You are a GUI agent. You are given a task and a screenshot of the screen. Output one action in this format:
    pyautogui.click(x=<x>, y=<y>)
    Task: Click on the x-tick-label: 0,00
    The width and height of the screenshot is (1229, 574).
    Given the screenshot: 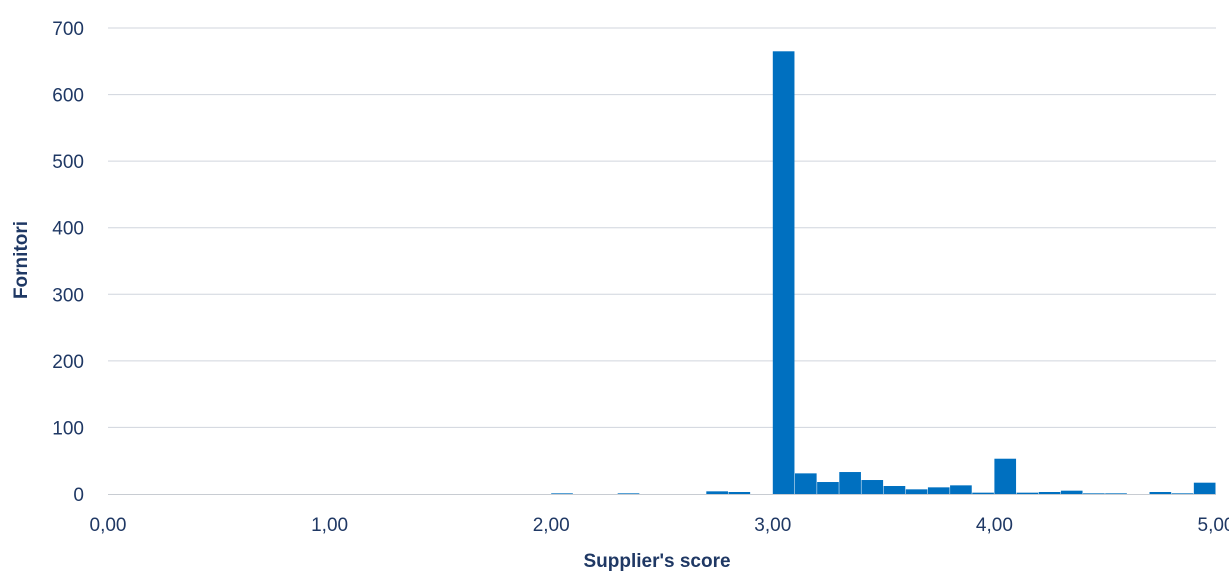 What is the action you would take?
    pyautogui.click(x=108, y=525)
    